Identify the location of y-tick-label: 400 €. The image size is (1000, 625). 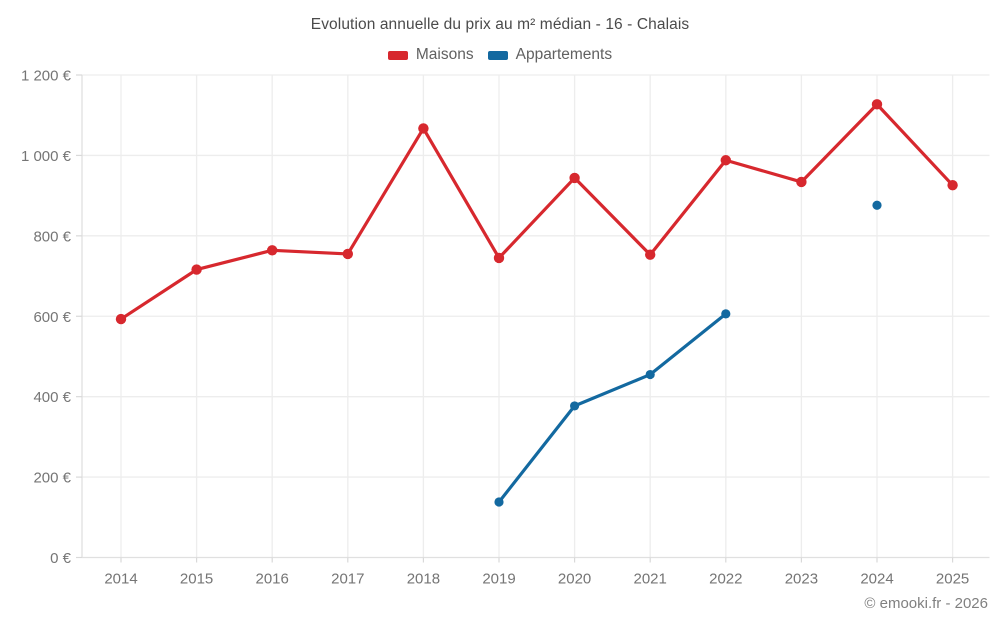
(52, 397).